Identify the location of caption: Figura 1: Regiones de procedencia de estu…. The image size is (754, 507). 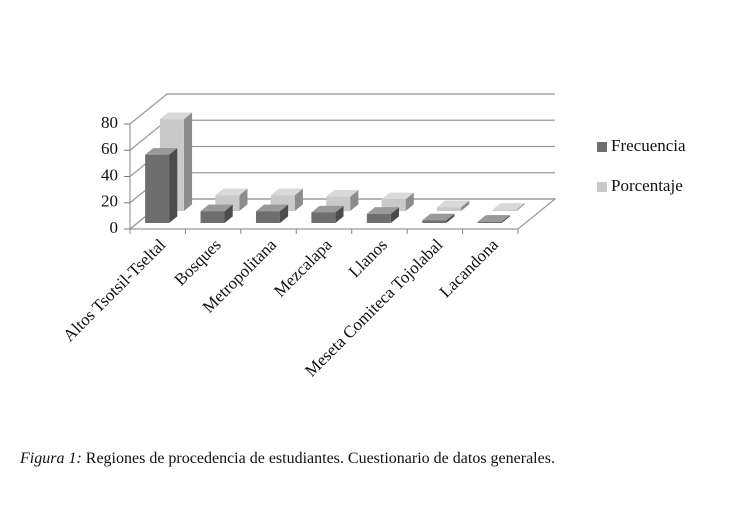
(287, 459).